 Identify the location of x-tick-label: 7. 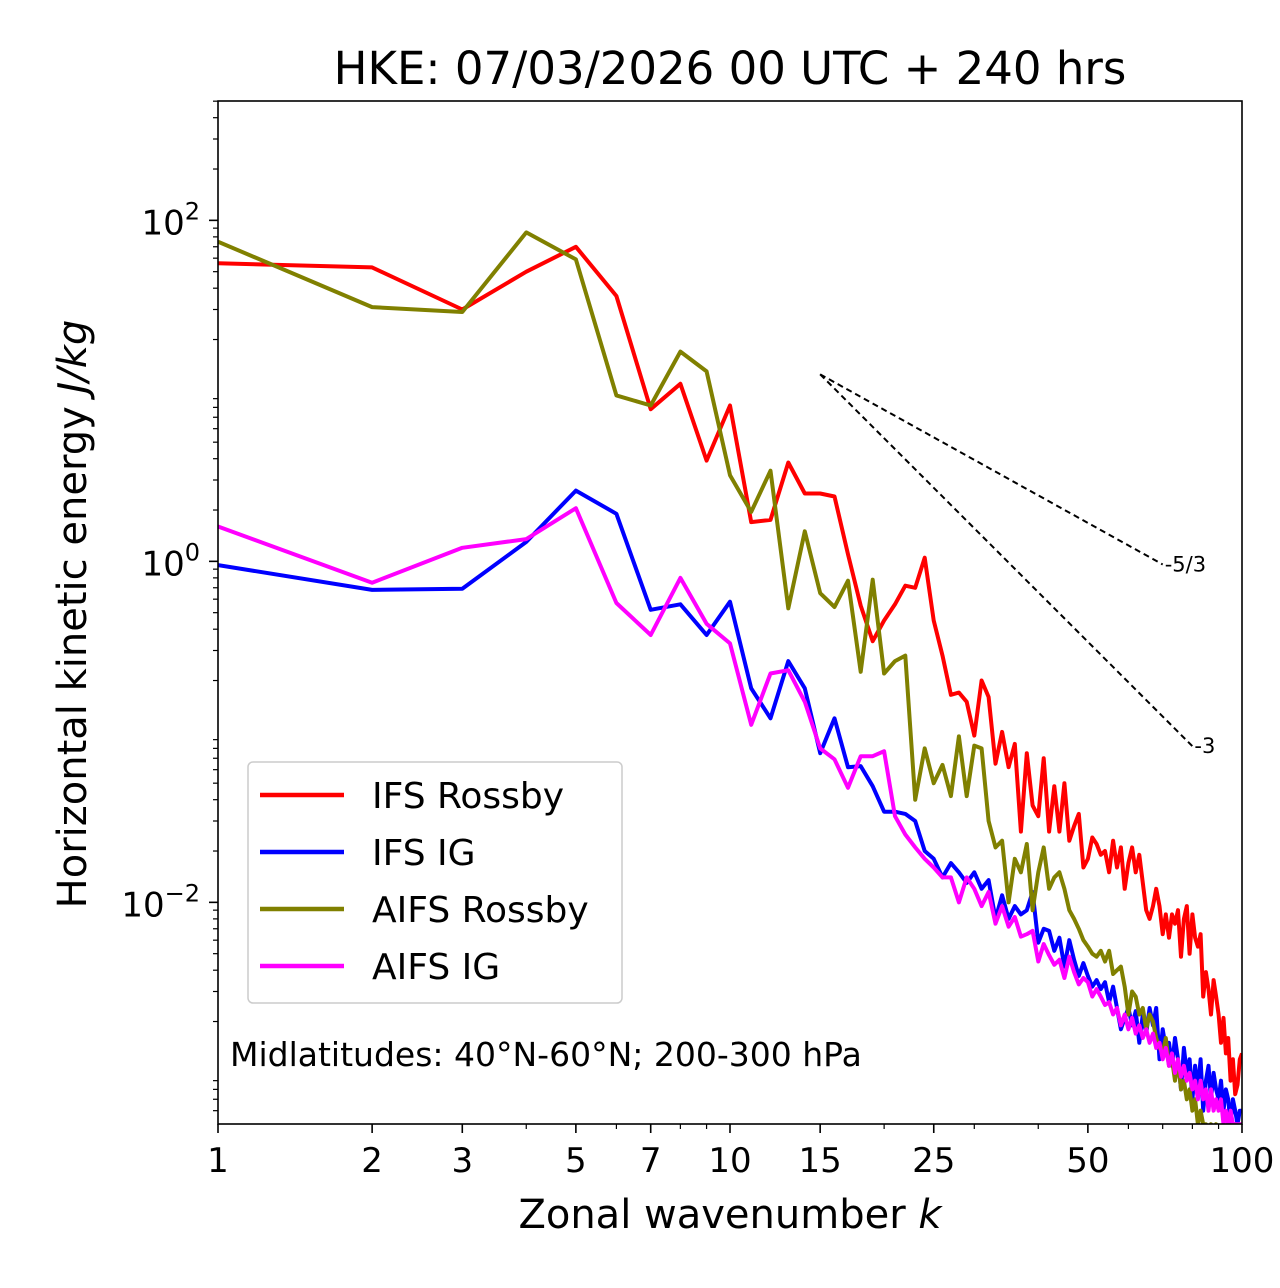
(651, 1161).